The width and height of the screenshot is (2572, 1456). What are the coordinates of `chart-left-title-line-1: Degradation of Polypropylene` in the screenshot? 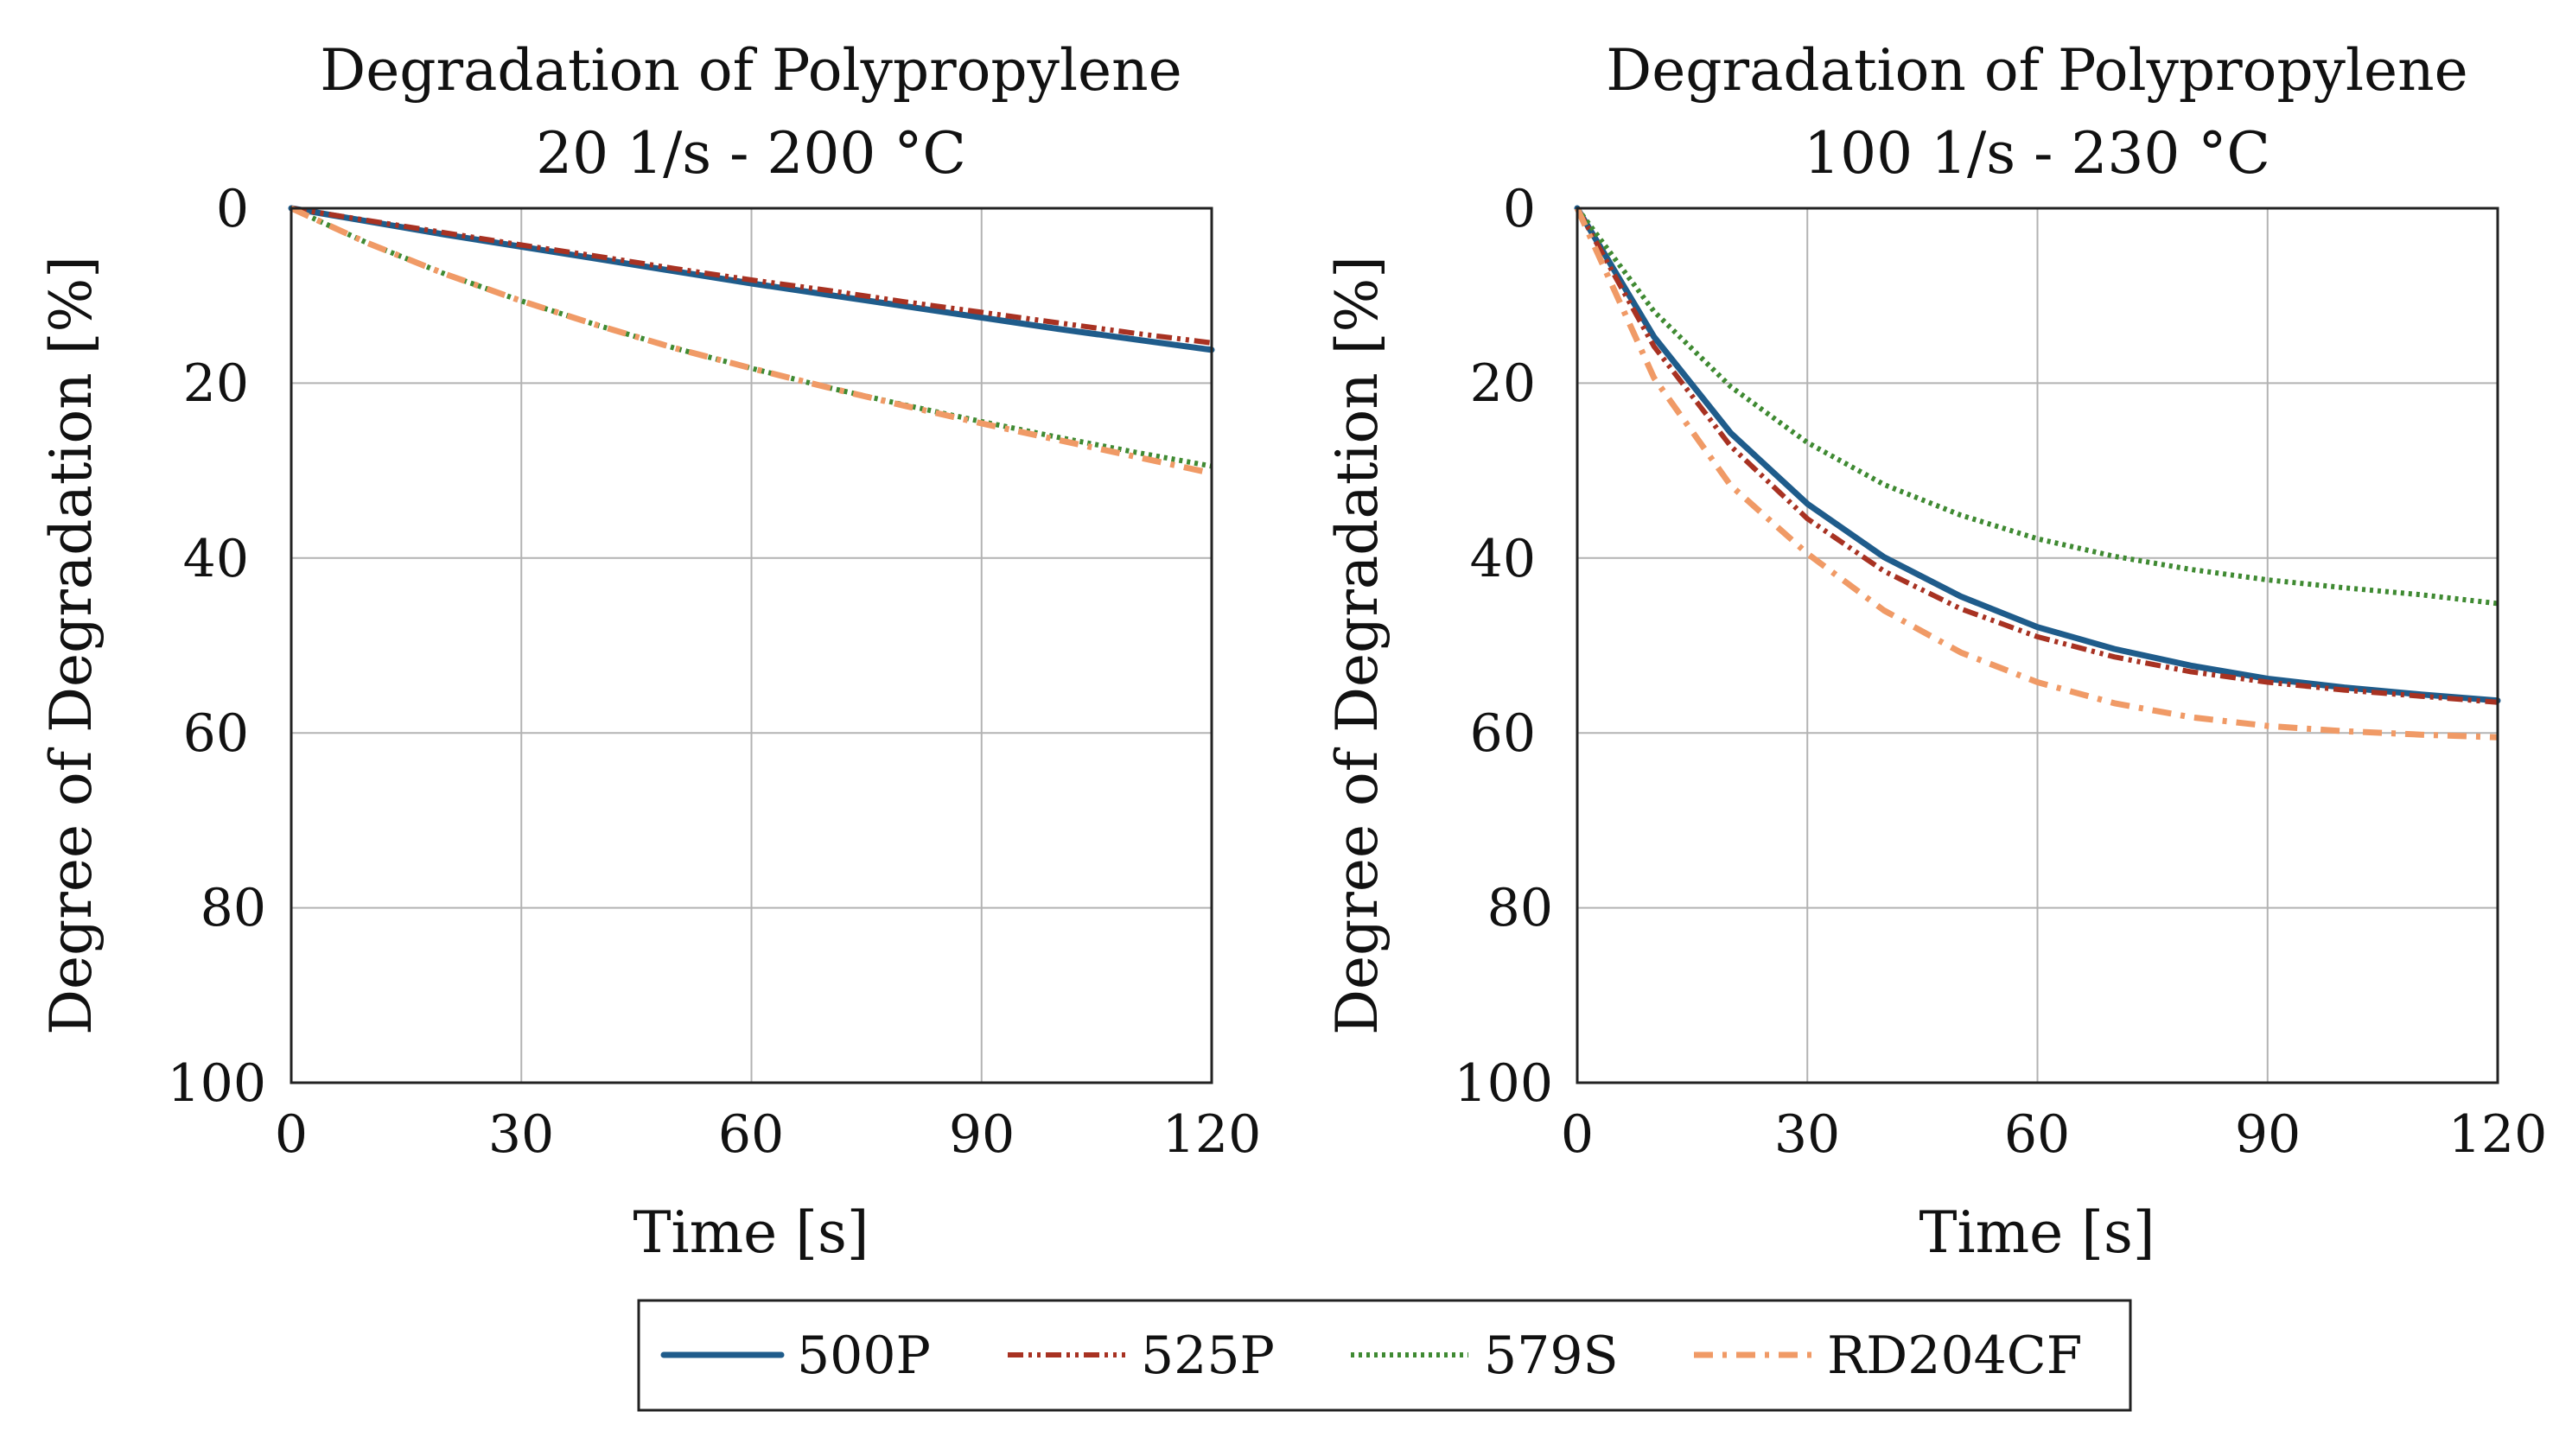 It's located at (751, 70).